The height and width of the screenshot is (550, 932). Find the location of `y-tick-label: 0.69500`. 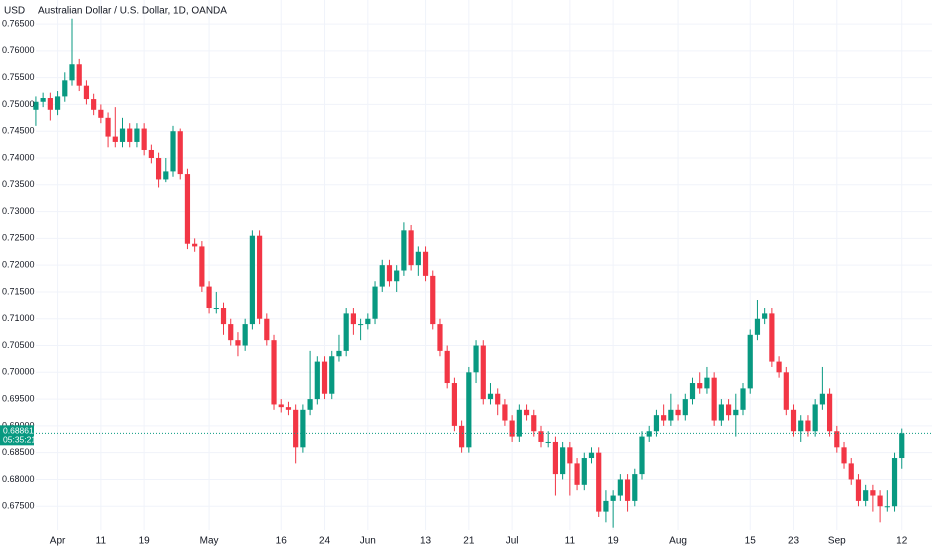

y-tick-label: 0.69500 is located at coordinates (18, 398).